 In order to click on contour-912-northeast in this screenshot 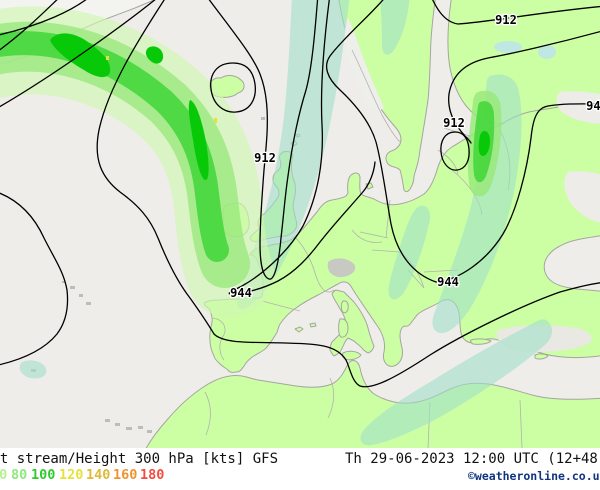, I will do `click(516, 12)`.